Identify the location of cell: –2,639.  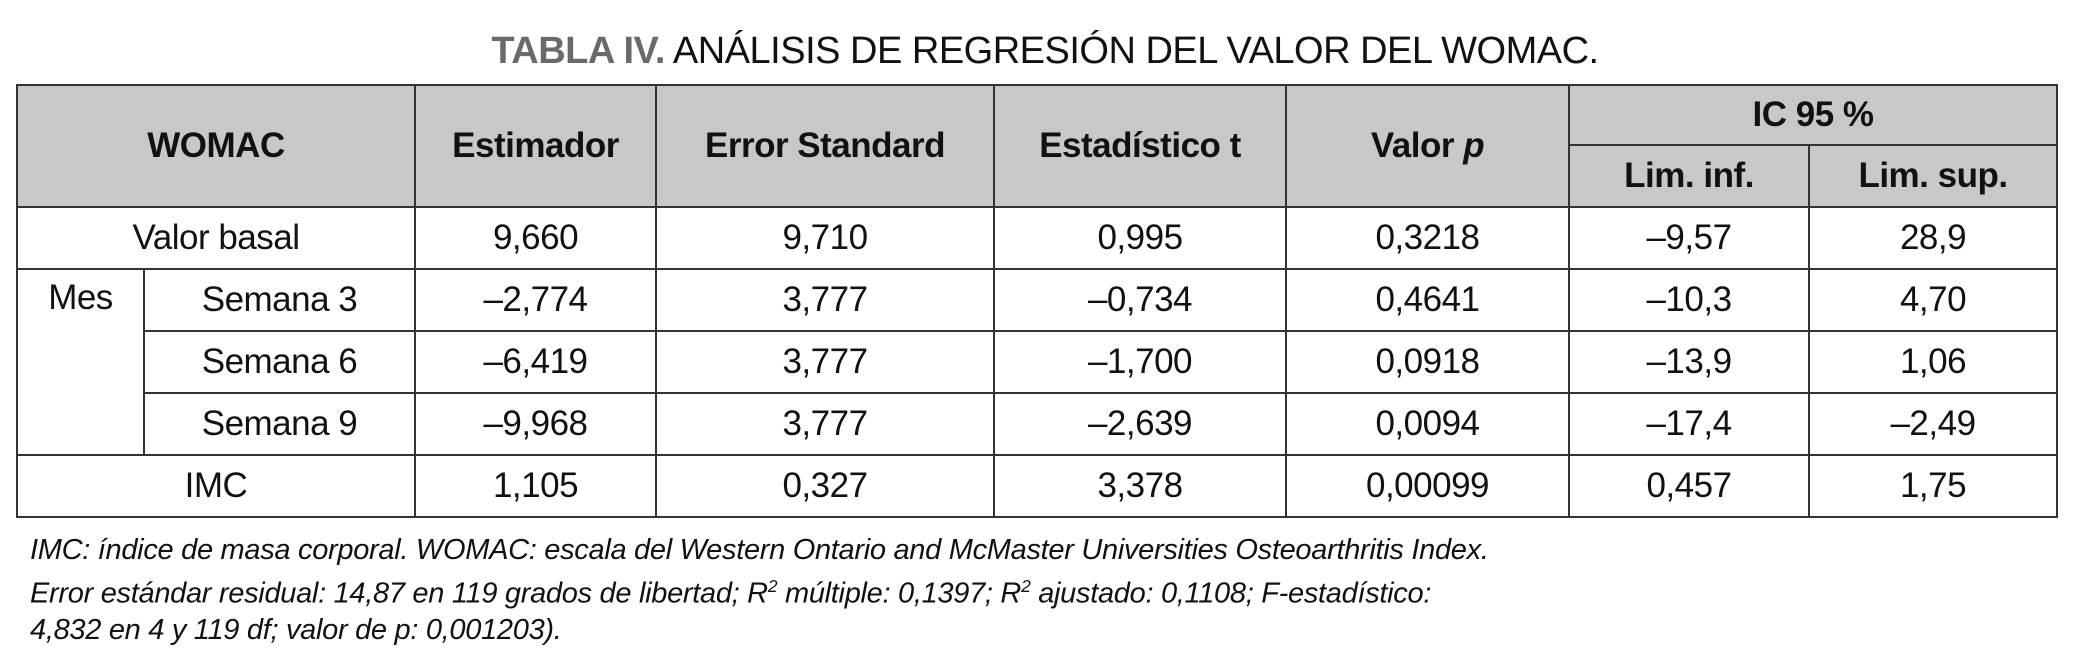
(1140, 424).